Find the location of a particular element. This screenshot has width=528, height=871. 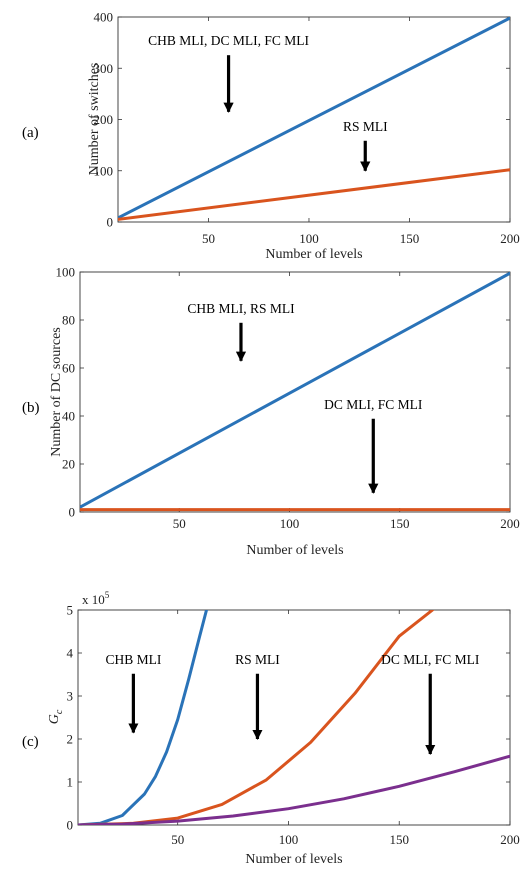

annotation-label: CHB MLI, DC MLI, FC MLI is located at coordinates (228, 40).